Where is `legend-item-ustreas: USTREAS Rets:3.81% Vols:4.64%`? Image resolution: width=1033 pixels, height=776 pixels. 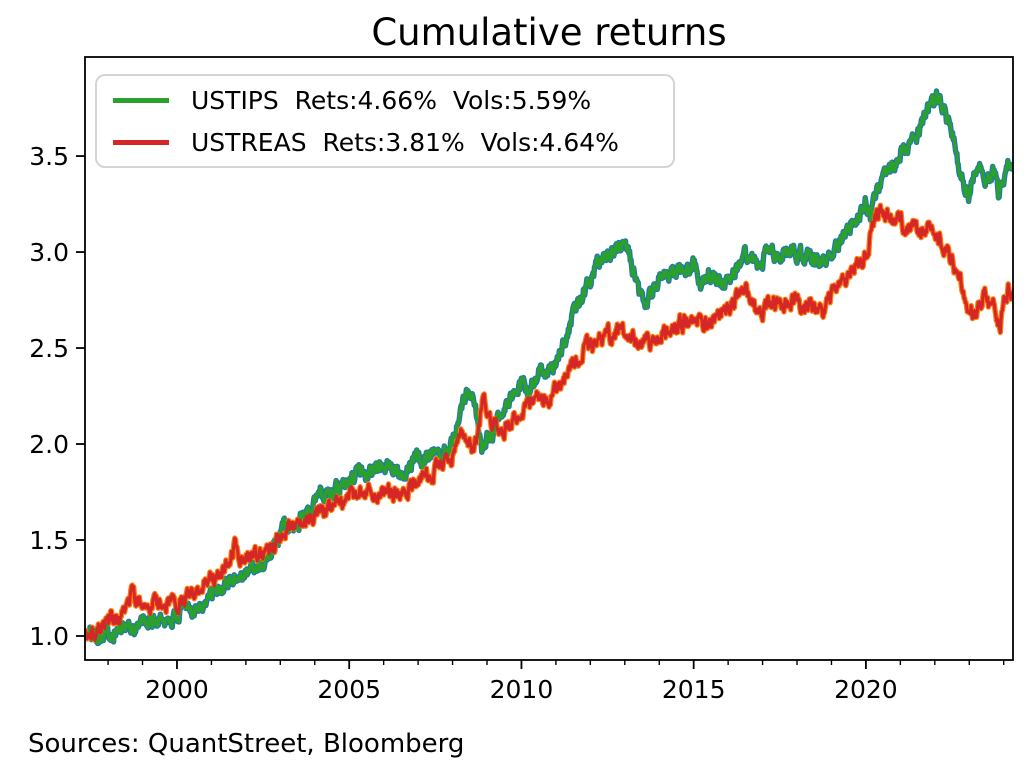 legend-item-ustreas: USTREAS Rets:3.81% Vols:4.64% is located at coordinates (393, 142).